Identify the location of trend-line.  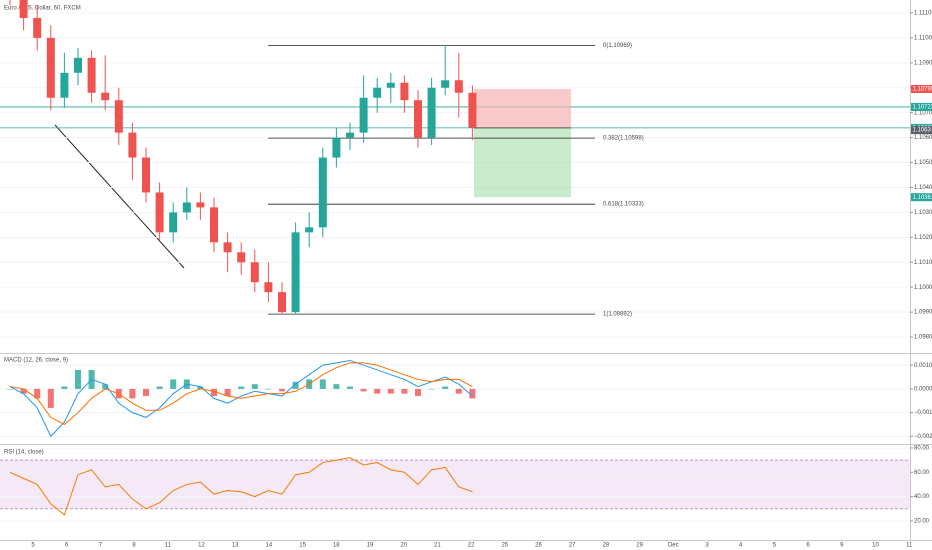
(119, 196).